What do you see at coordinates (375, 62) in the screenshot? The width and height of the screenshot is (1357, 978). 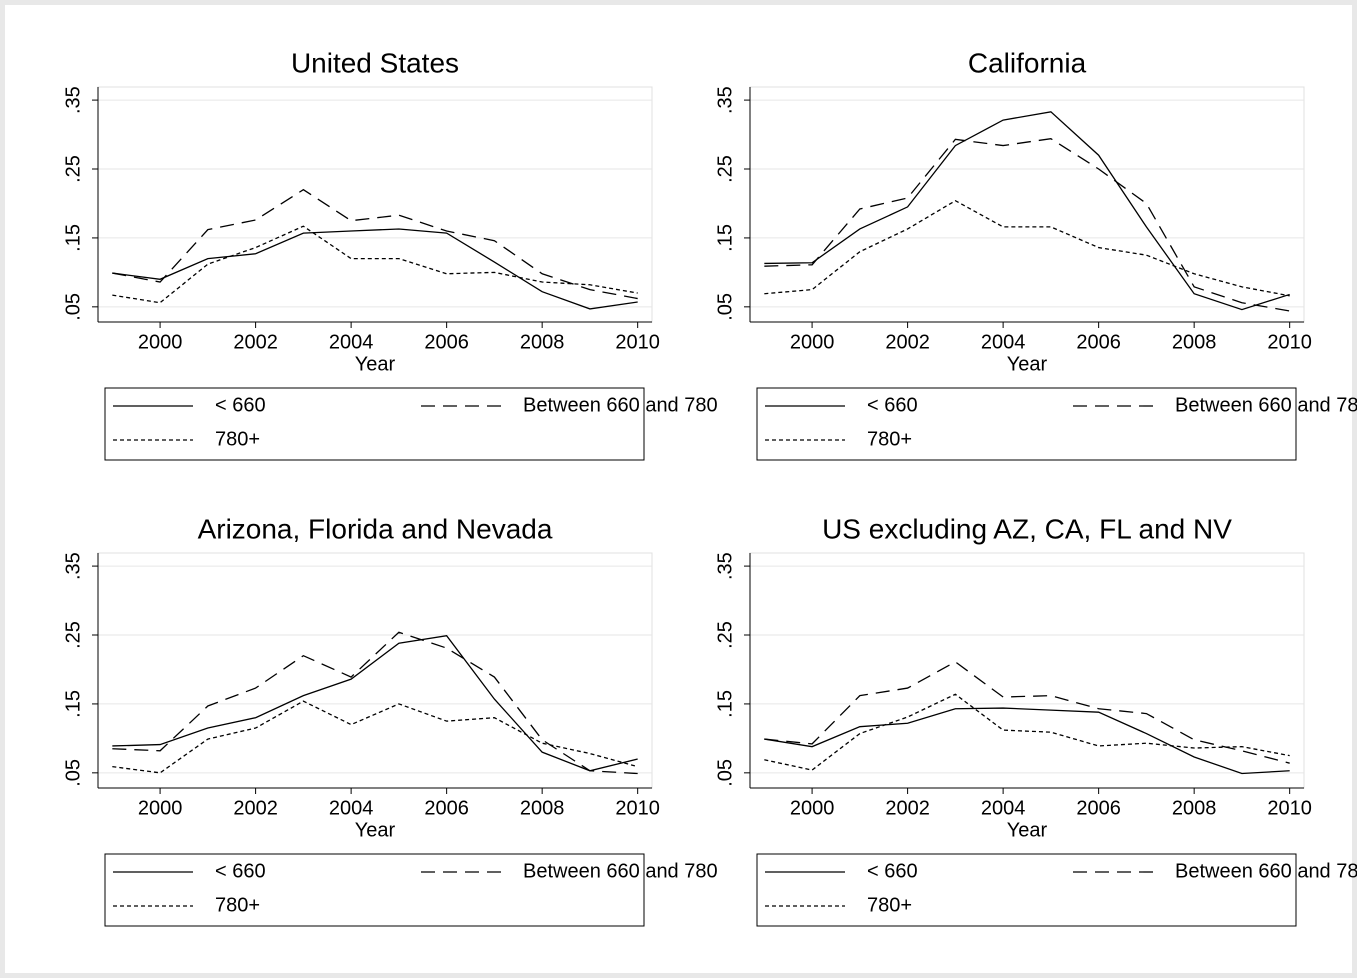 I see `chart-title: United States` at bounding box center [375, 62].